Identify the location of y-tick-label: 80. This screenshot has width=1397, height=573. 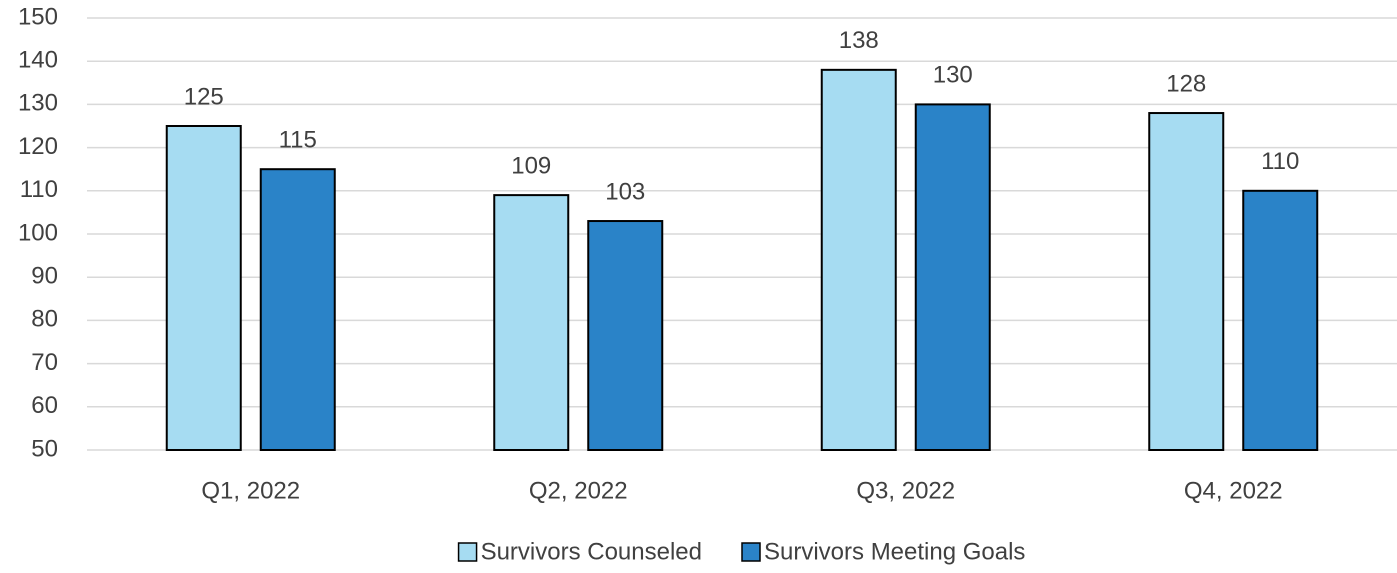
(44, 319).